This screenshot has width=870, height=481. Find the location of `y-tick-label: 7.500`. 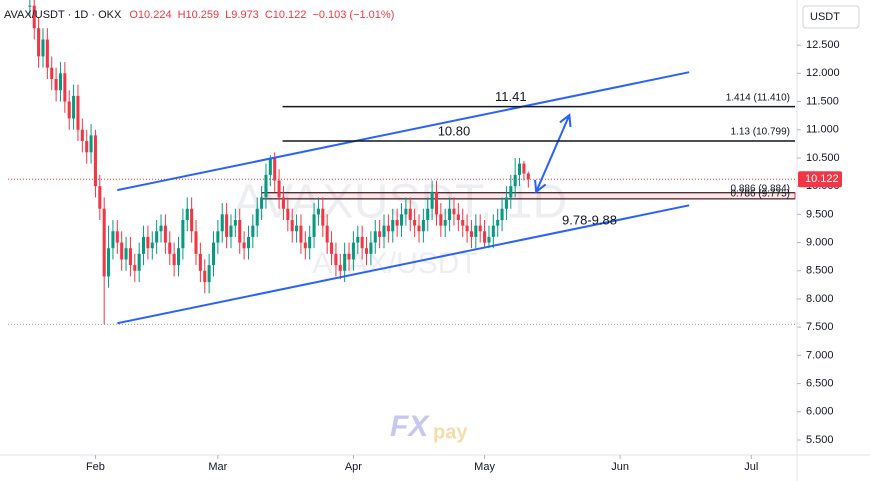

y-tick-label: 7.500 is located at coordinates (820, 327).